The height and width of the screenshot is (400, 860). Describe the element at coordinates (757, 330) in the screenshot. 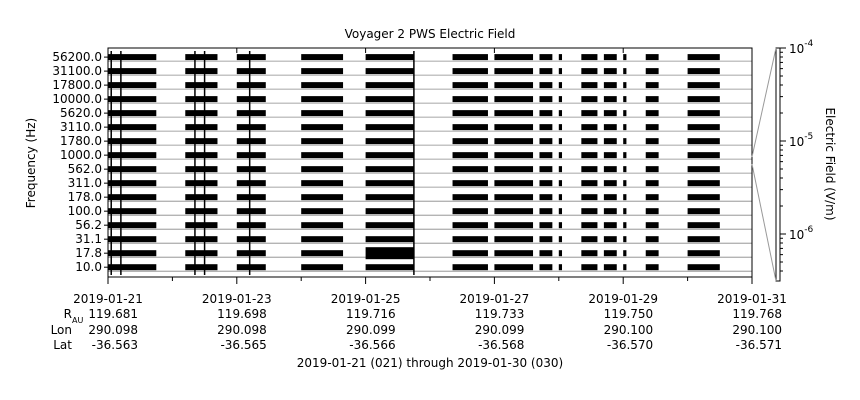

I see `ephemeris-value: 290.100` at that location.